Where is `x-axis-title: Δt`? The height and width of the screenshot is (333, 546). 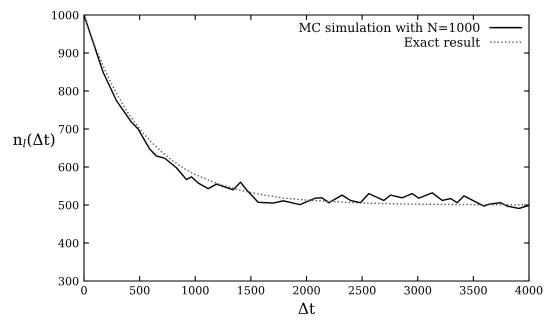 x-axis-title: Δt is located at coordinates (306, 308).